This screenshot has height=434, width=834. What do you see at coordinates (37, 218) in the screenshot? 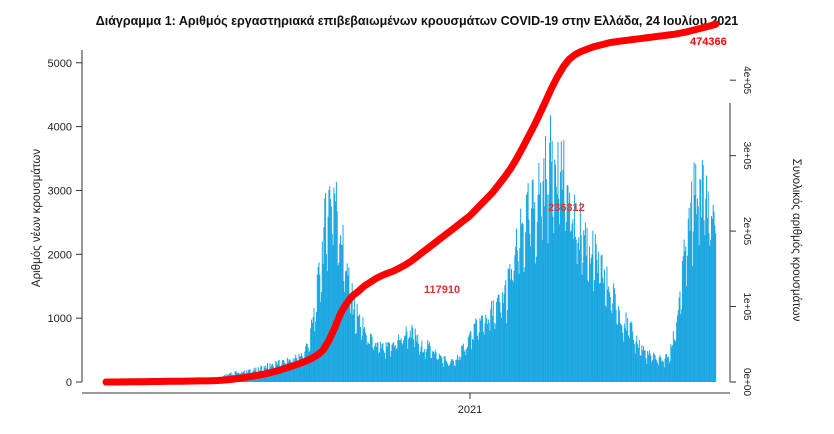
I see `left-axis-title: Αριθμός νέων κρουσμάτων` at bounding box center [37, 218].